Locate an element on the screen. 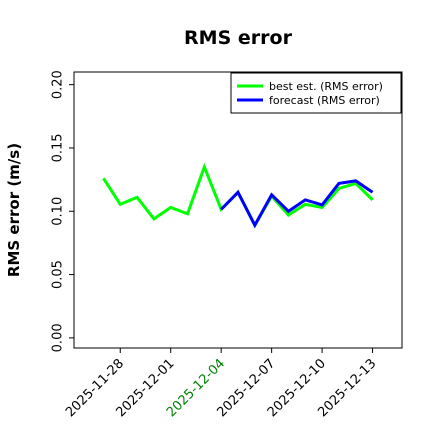  y-axis-label: RMS error (m/s) is located at coordinates (14, 210).